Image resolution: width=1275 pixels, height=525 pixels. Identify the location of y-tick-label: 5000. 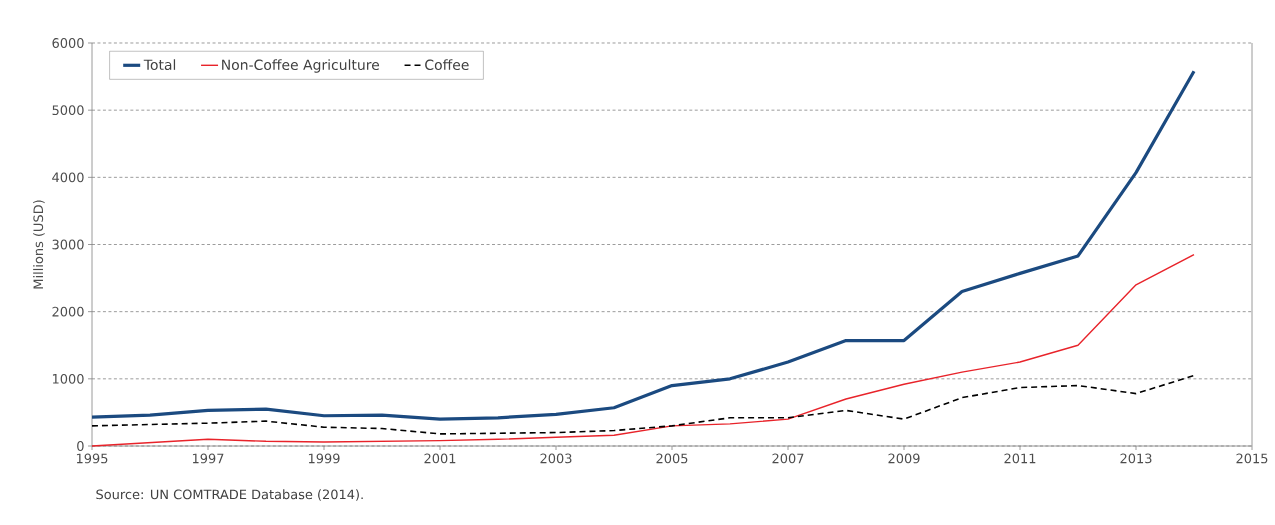
(68, 110).